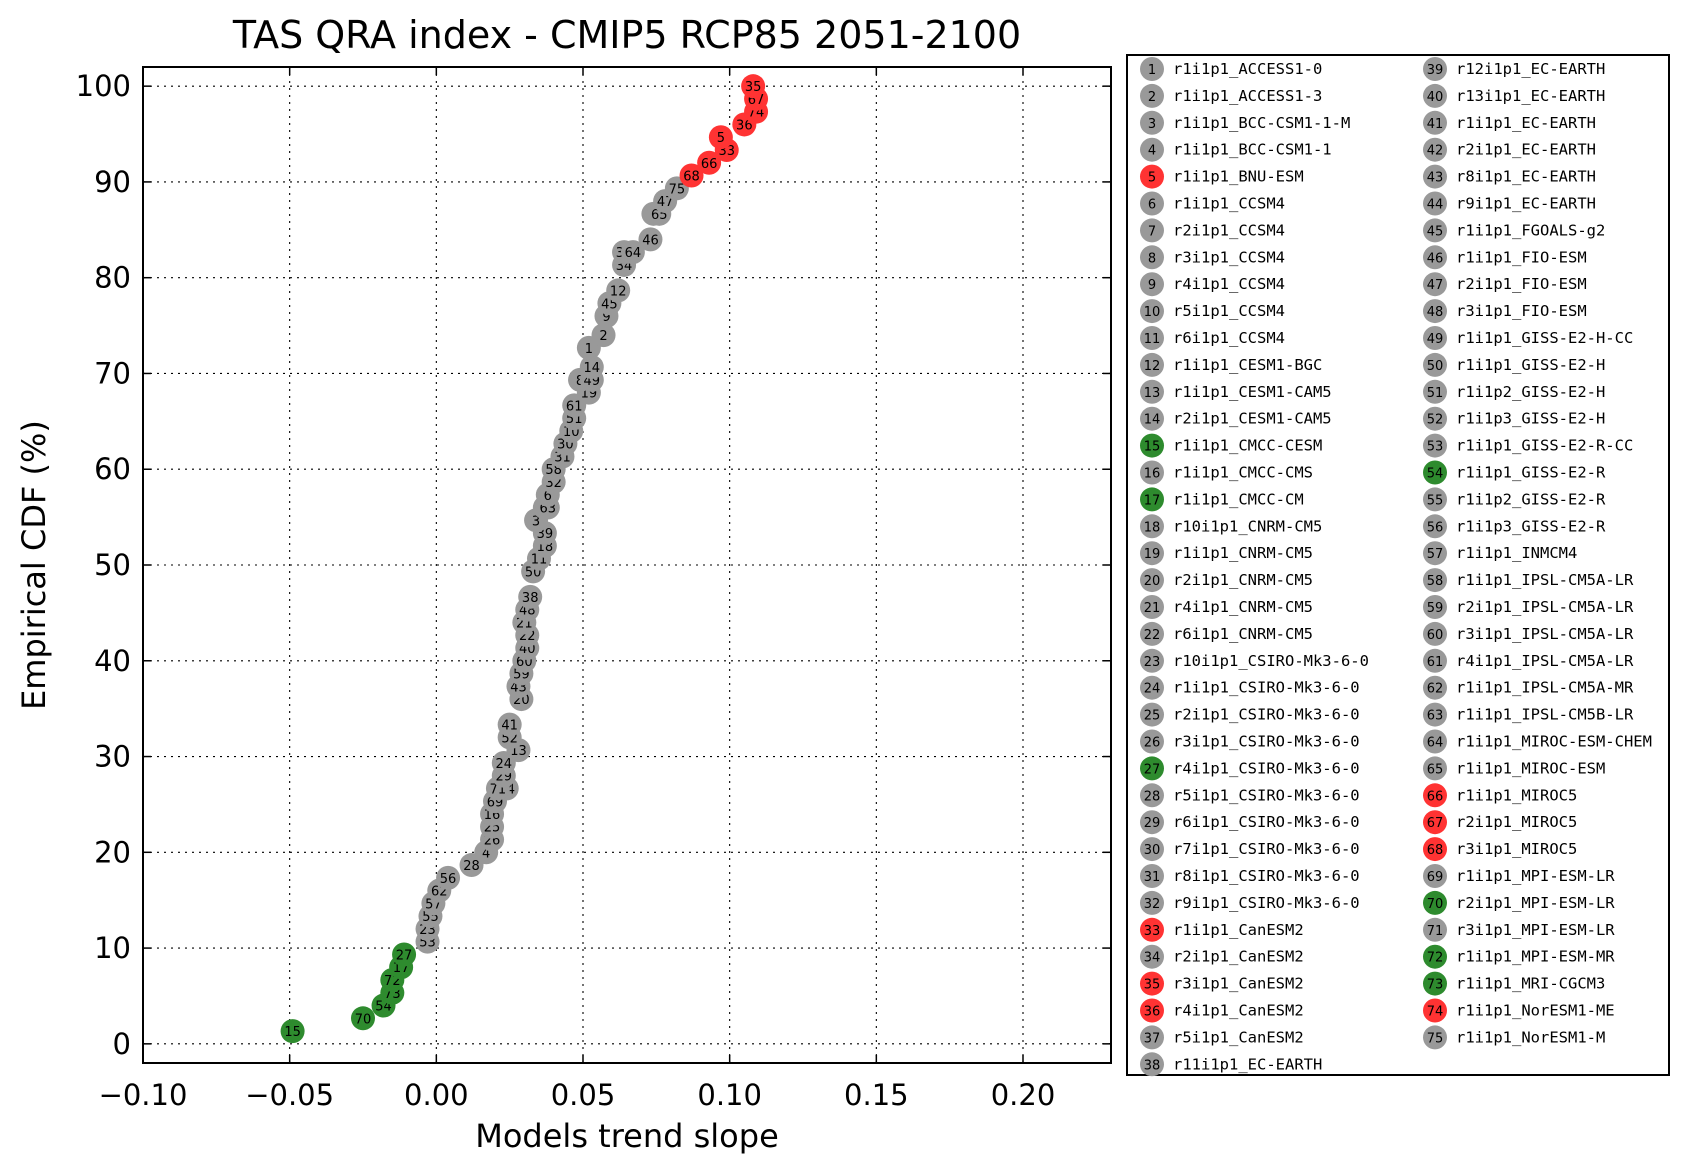 The width and height of the screenshot is (1685, 1170). Describe the element at coordinates (1435, 1038) in the screenshot. I see `legend-marker-label: 75` at that location.